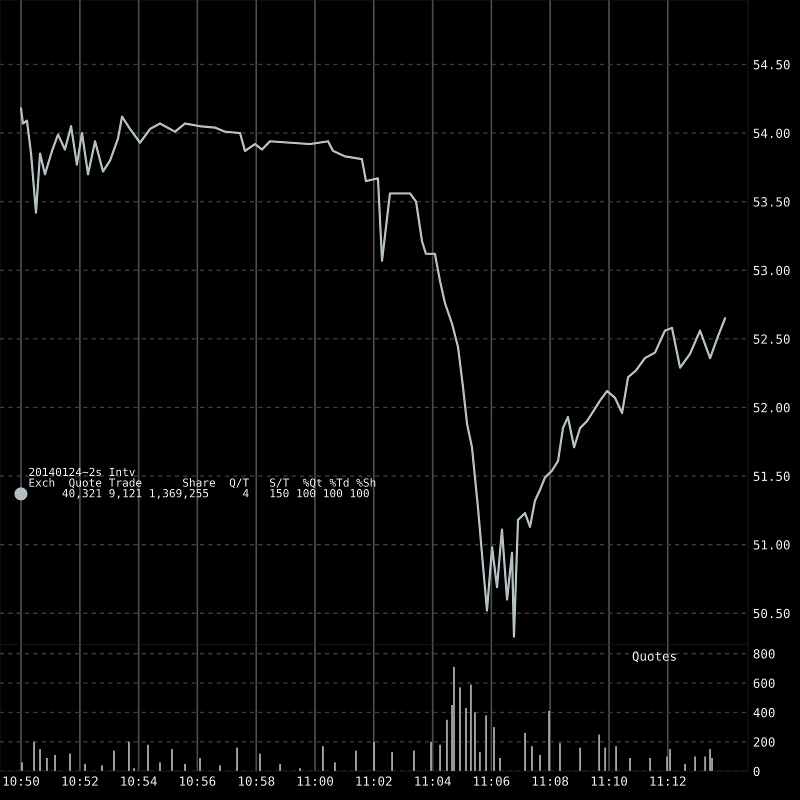  What do you see at coordinates (374, 781) in the screenshot?
I see `x-tick-label: 11:02` at bounding box center [374, 781].